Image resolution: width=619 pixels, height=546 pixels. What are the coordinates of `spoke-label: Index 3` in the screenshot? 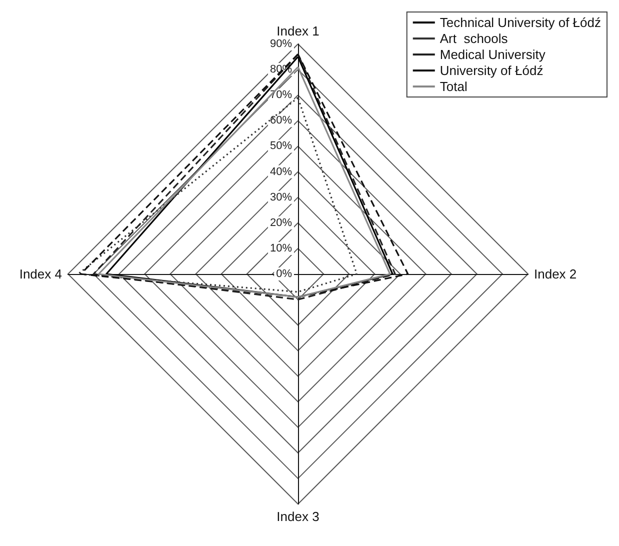 It's located at (298, 516).